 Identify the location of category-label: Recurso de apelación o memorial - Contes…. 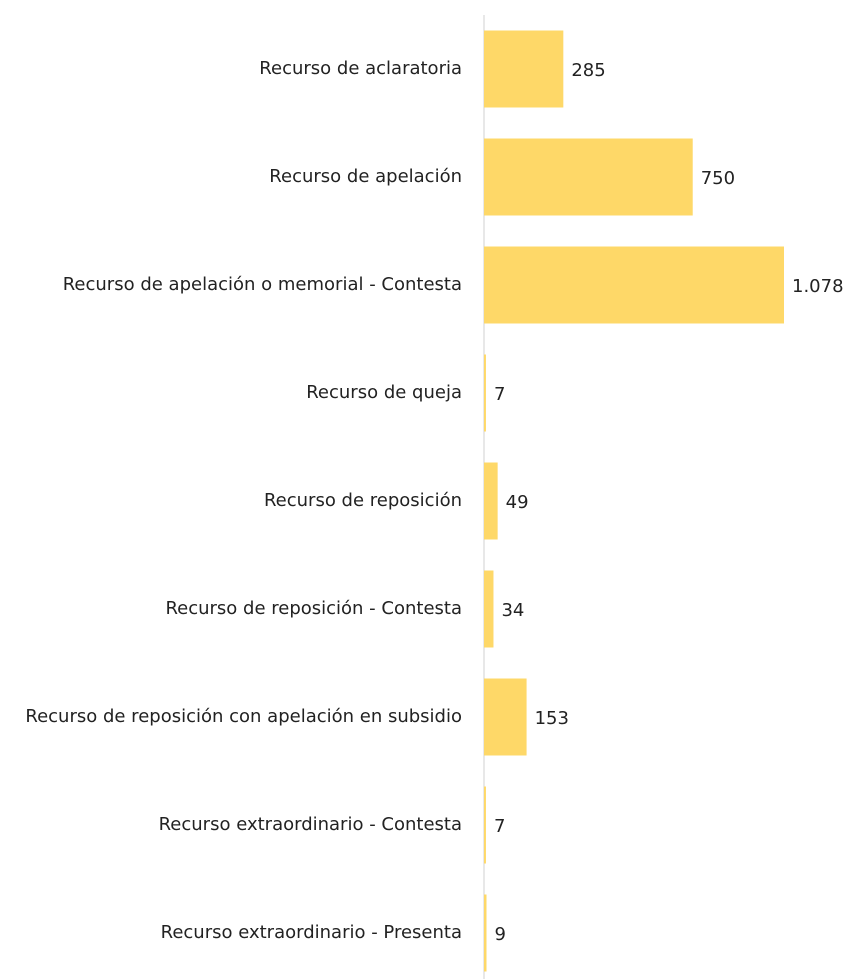
(262, 284).